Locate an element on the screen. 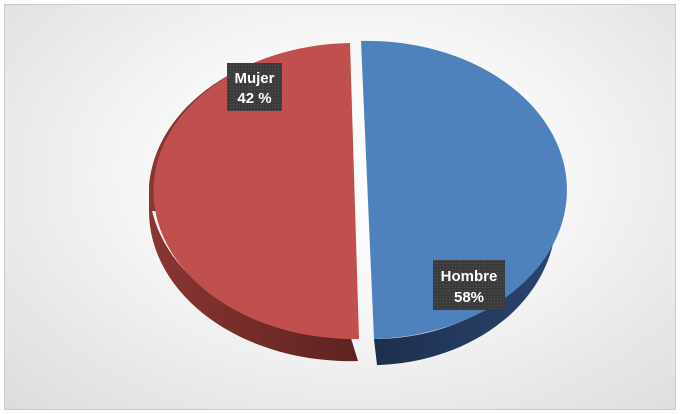  label-mujer-box is located at coordinates (254, 87).